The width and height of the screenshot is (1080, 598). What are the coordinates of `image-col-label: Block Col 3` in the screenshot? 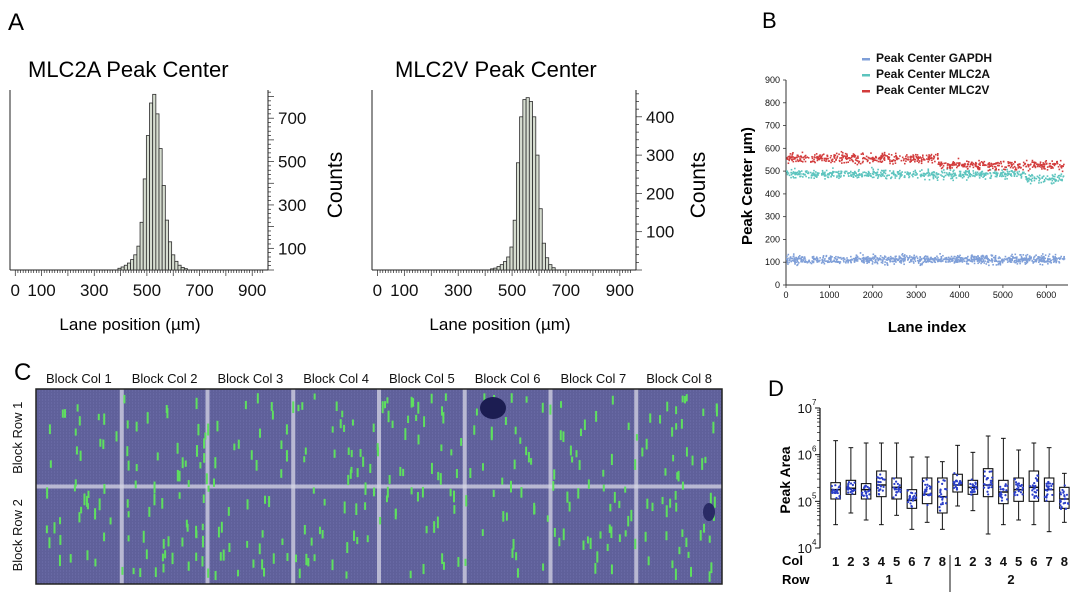 It's located at (251, 378).